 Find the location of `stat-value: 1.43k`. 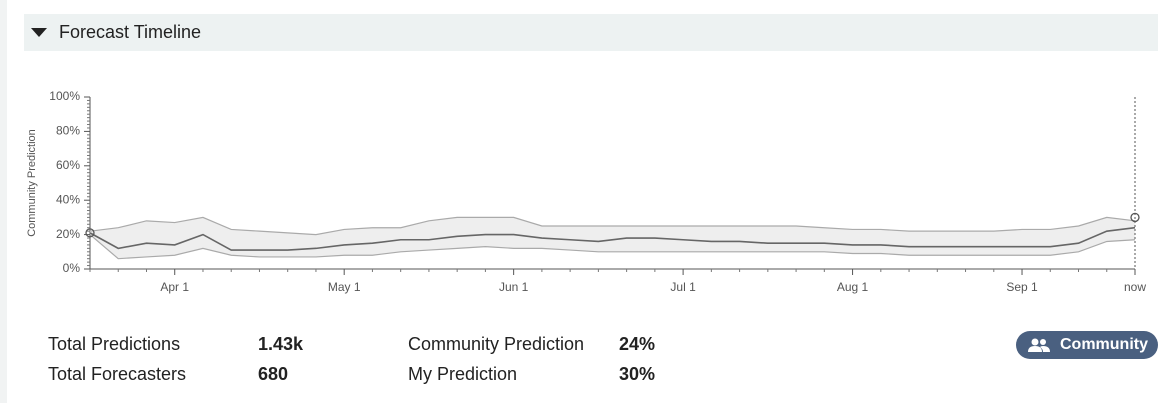

stat-value: 1.43k is located at coordinates (281, 344).